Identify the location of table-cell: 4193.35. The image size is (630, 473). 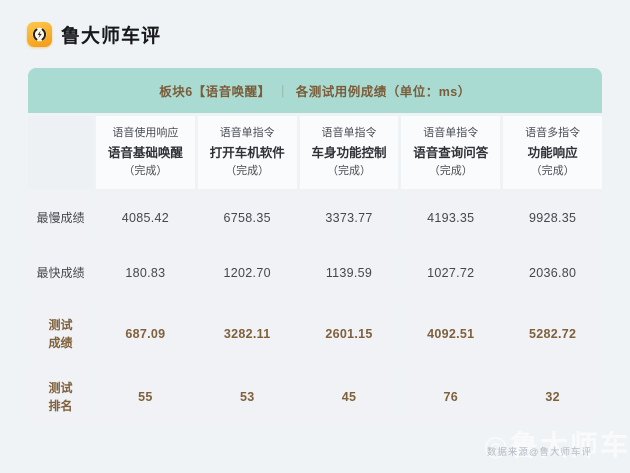
(451, 217).